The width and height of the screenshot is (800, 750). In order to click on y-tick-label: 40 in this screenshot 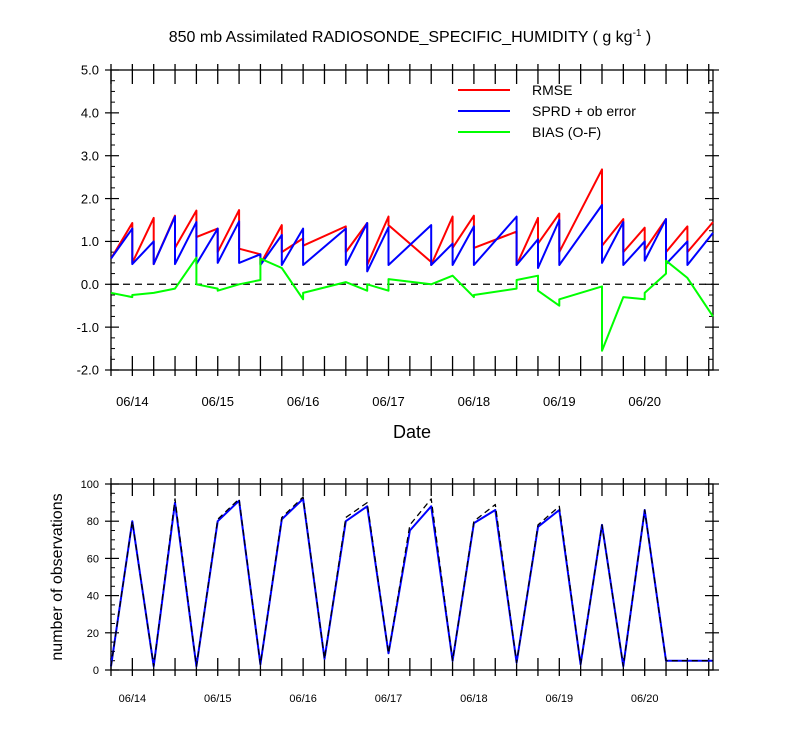, I will do `click(93, 597)`.